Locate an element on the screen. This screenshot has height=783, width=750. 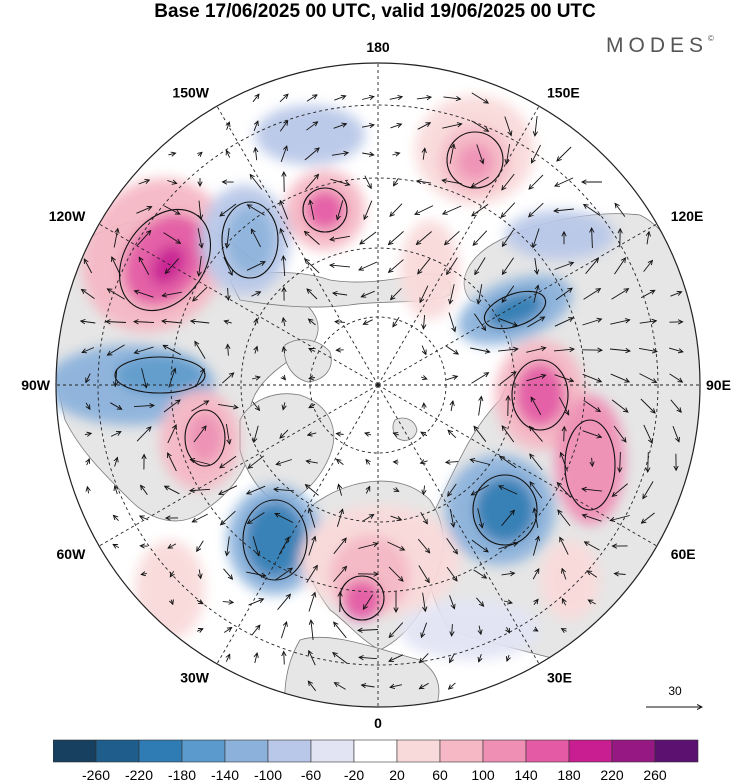
colorbar-tick-label: 220 is located at coordinates (612, 775).